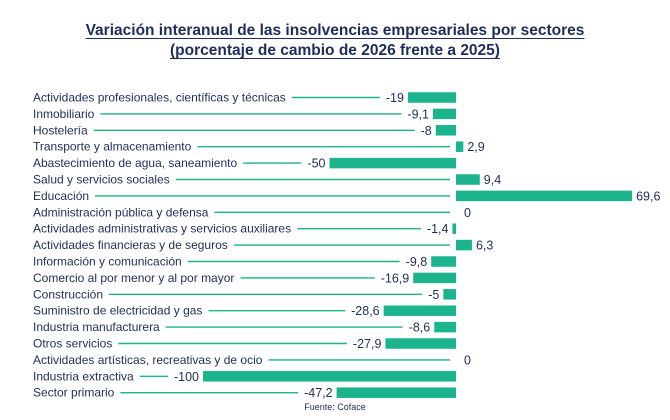 This screenshot has width=670, height=420. I want to click on value-label: -50, so click(316, 164).